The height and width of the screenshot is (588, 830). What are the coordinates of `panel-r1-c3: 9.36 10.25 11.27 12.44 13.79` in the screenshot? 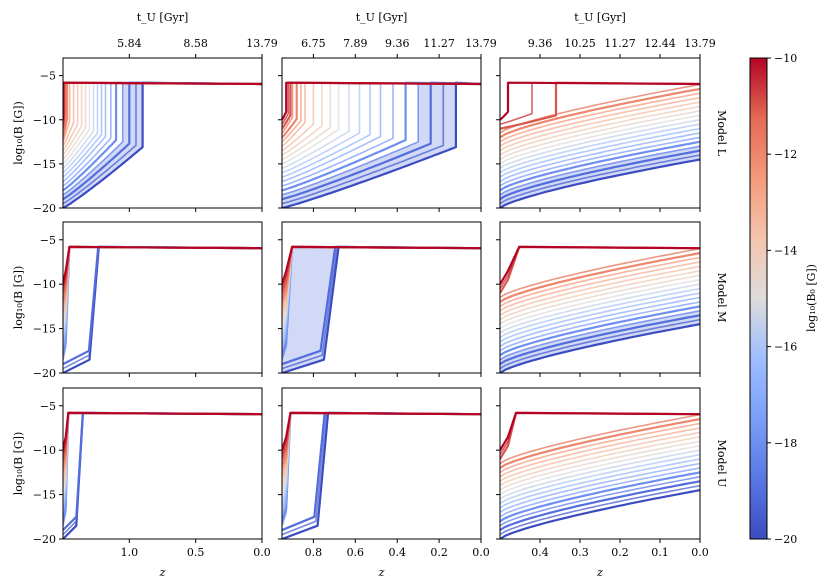 It's located at (606, 124).